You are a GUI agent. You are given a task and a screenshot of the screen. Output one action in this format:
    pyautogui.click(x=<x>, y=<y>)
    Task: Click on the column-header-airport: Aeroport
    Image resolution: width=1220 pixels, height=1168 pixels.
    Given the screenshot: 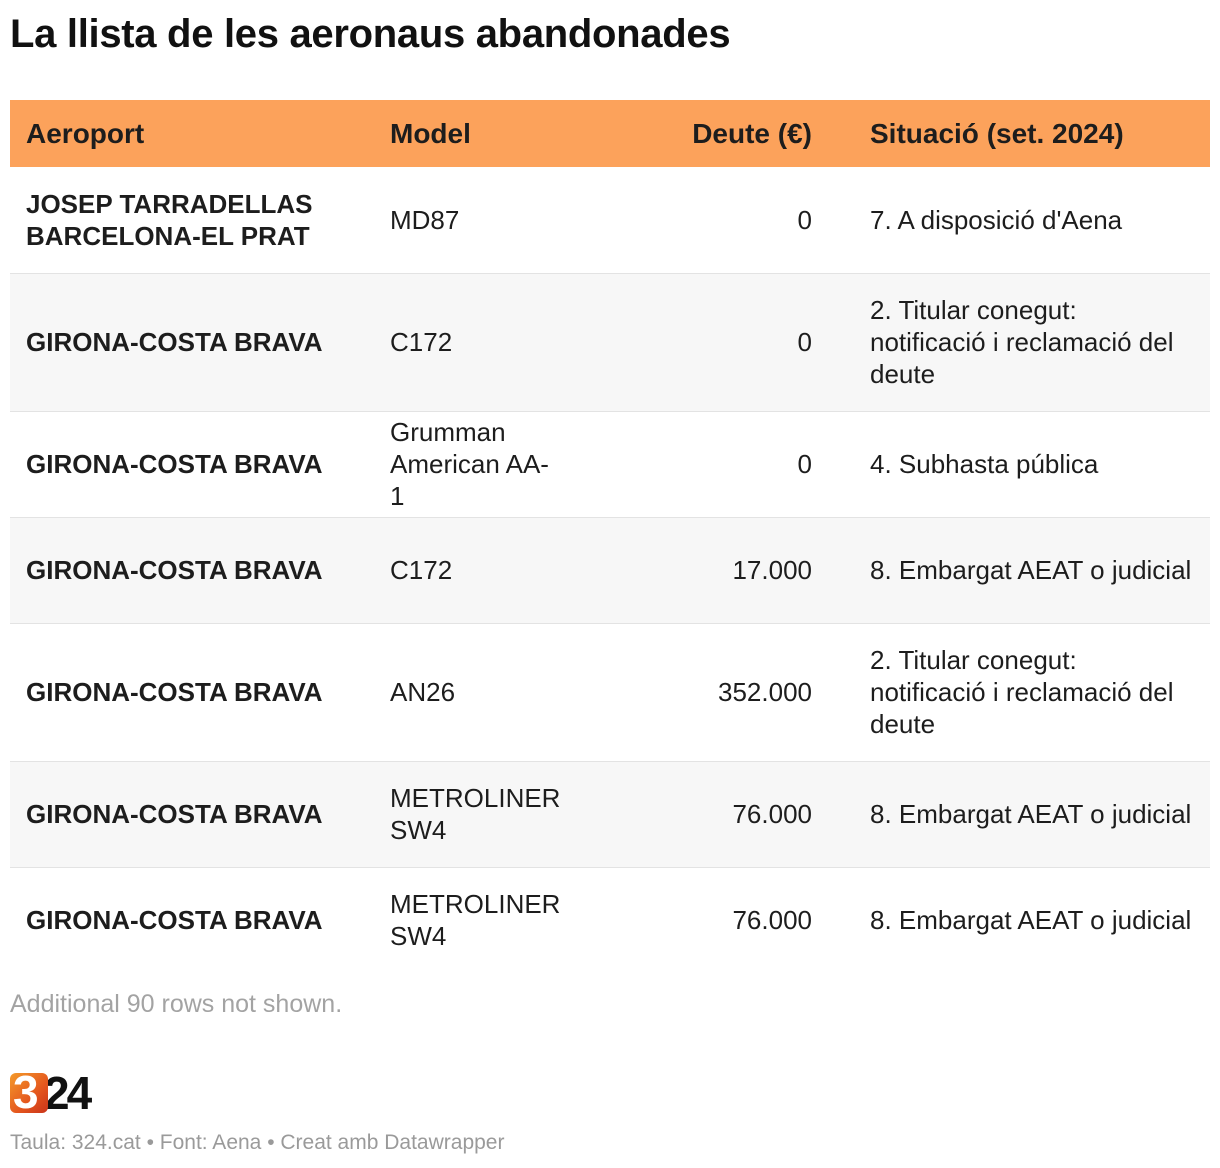 What is the action you would take?
    pyautogui.click(x=192, y=133)
    